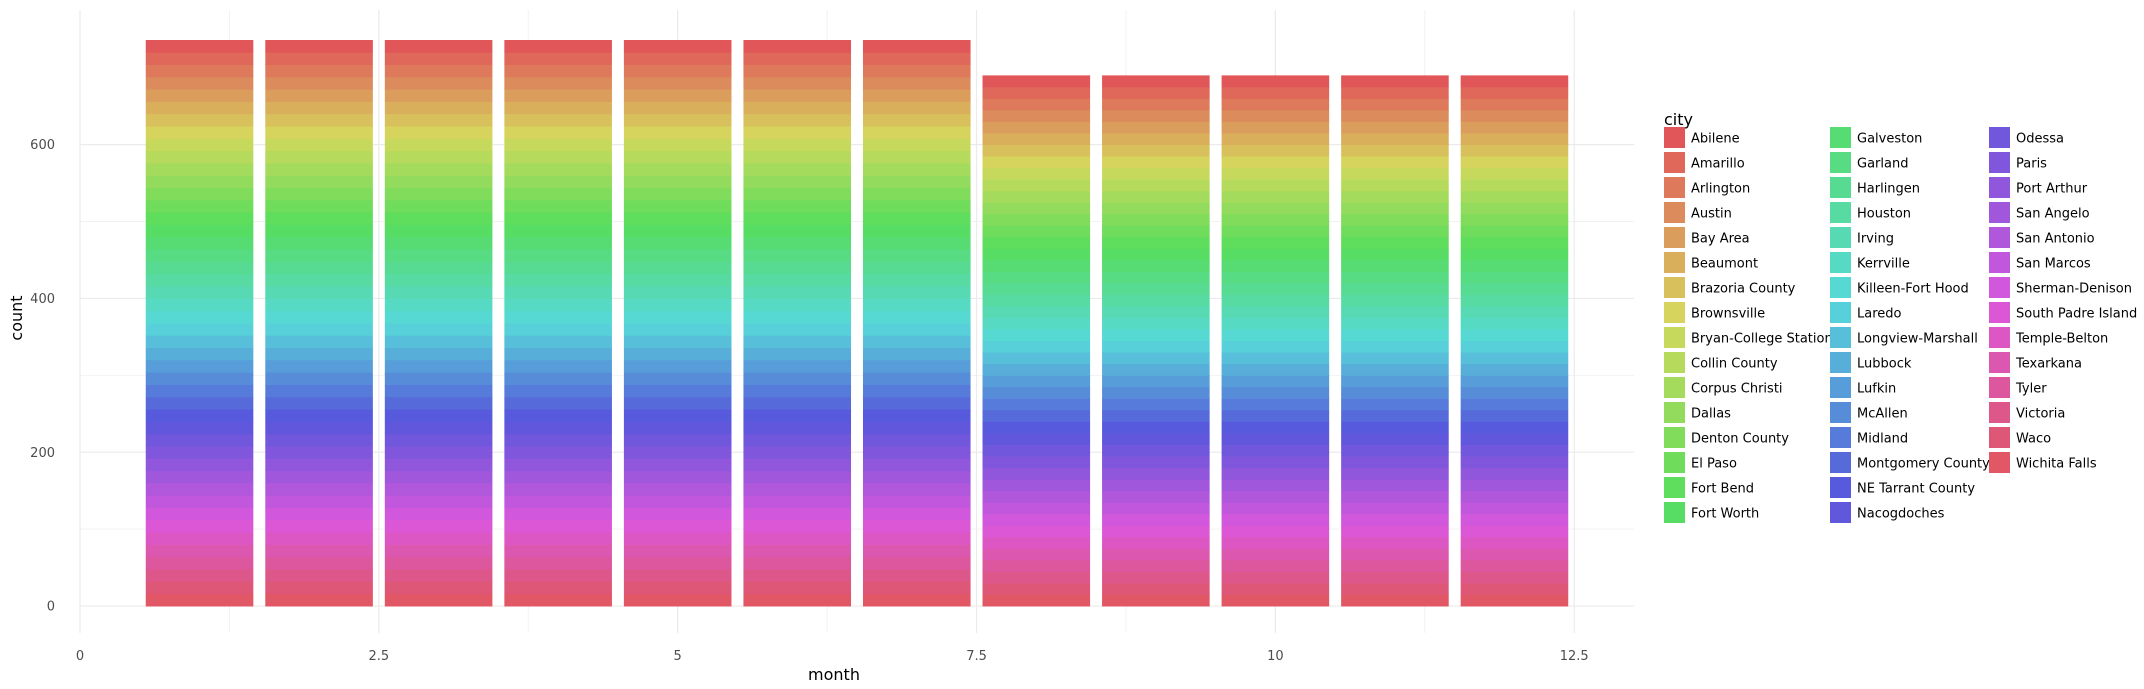  I want to click on legend-label: Sherman-Denison, so click(2074, 289).